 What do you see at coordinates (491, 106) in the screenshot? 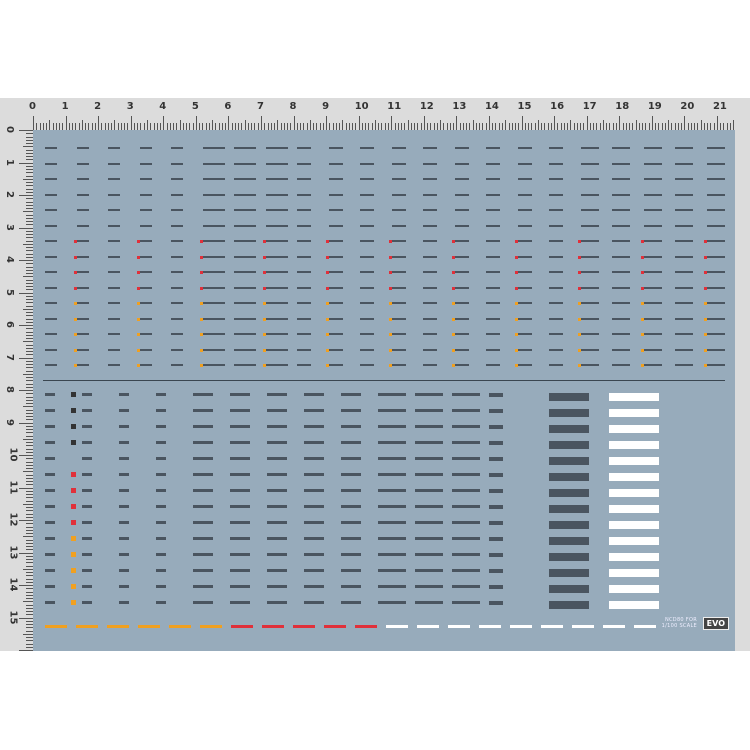
I see `ruler-top-label: 14` at bounding box center [491, 106].